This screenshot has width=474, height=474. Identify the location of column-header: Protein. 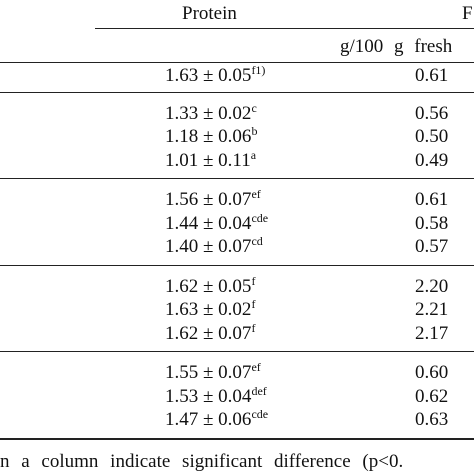
(209, 13).